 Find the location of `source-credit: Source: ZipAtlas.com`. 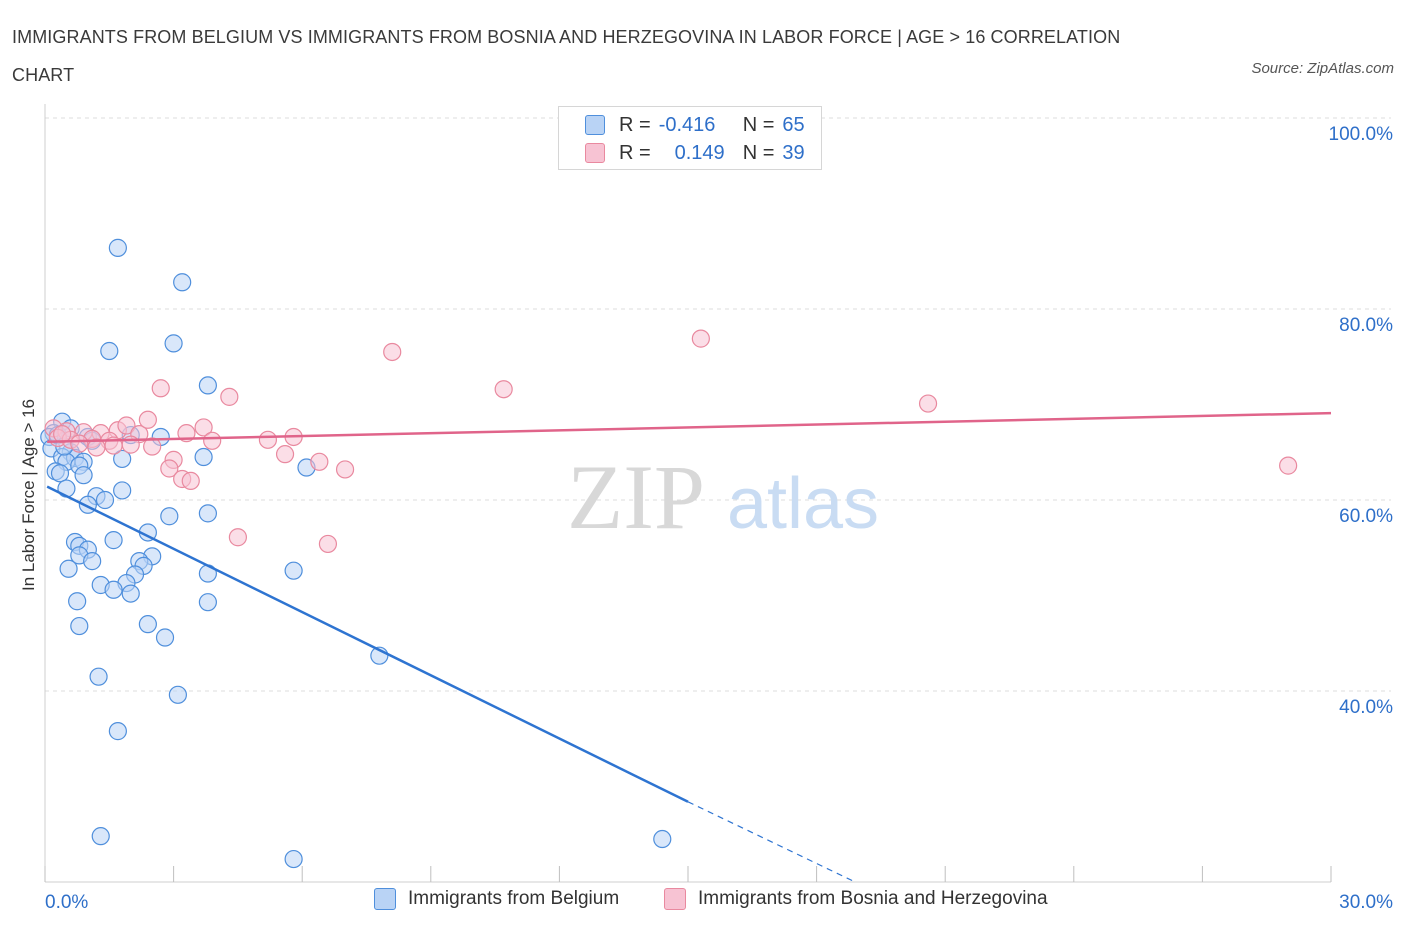

source-credit: Source: ZipAtlas.com is located at coordinates (1322, 68).